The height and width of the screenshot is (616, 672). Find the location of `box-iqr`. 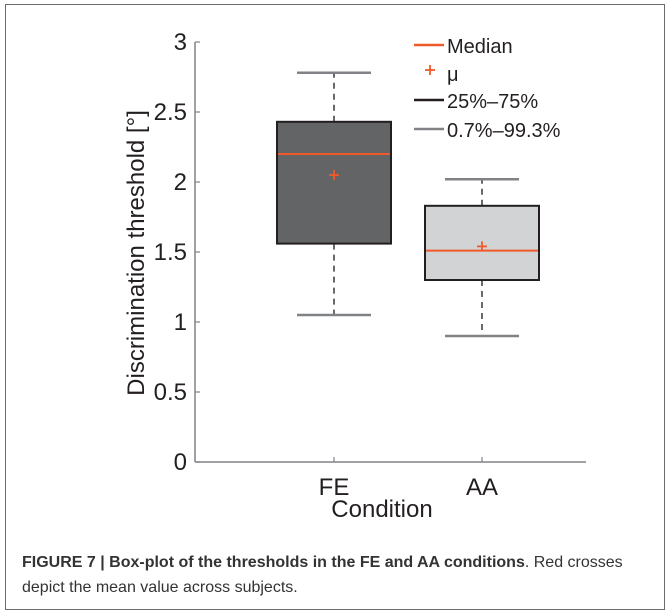

box-iqr is located at coordinates (334, 182).